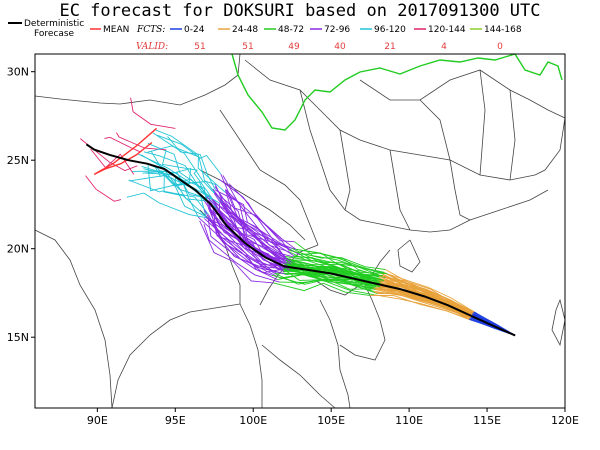  I want to click on legend-bin-label: 96-120, so click(390, 30).